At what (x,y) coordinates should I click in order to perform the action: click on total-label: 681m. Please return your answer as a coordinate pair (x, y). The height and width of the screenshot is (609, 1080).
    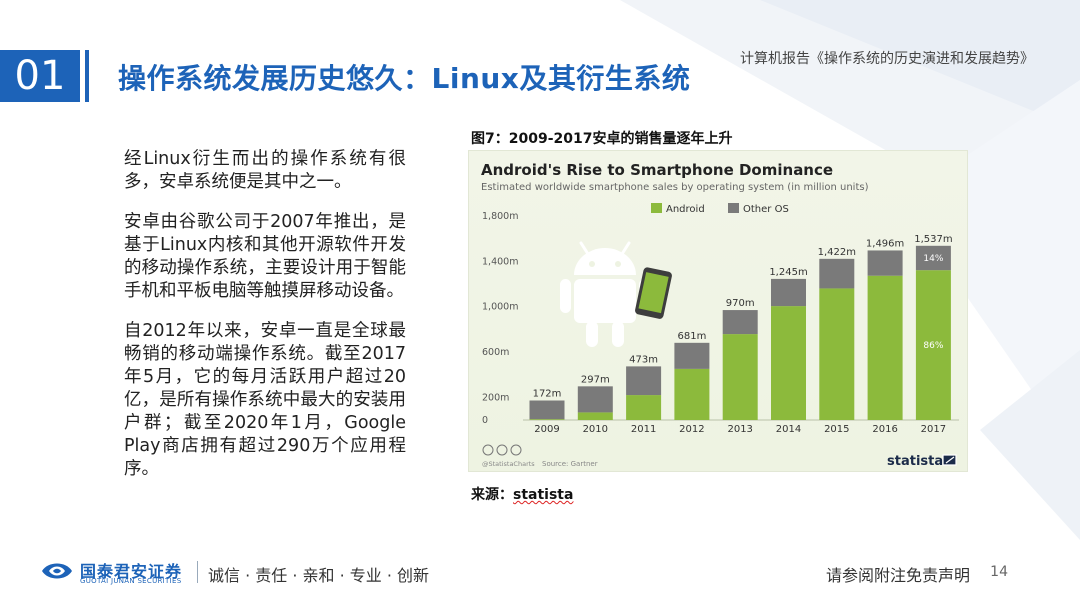
    Looking at the image, I should click on (691, 336).